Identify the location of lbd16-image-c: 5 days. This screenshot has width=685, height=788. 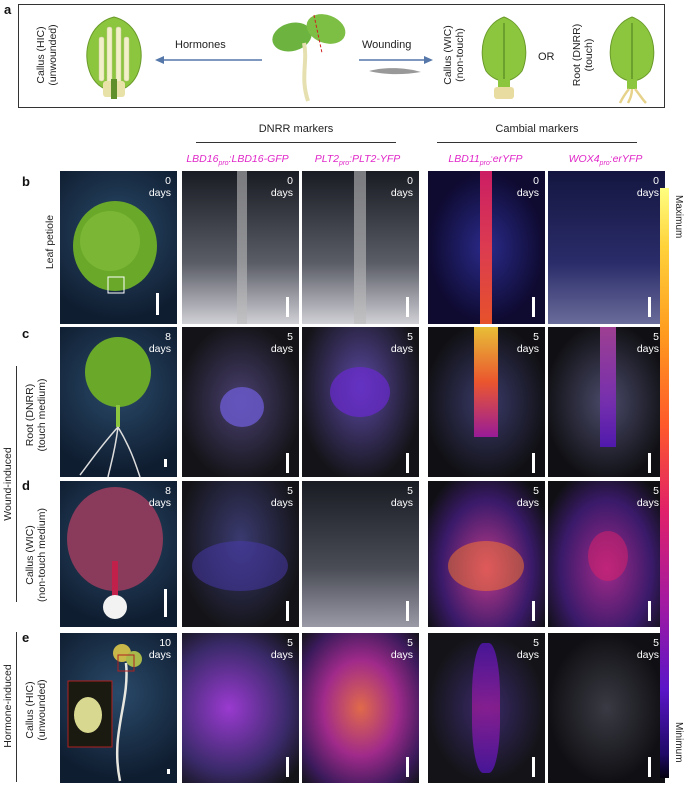
(240, 402).